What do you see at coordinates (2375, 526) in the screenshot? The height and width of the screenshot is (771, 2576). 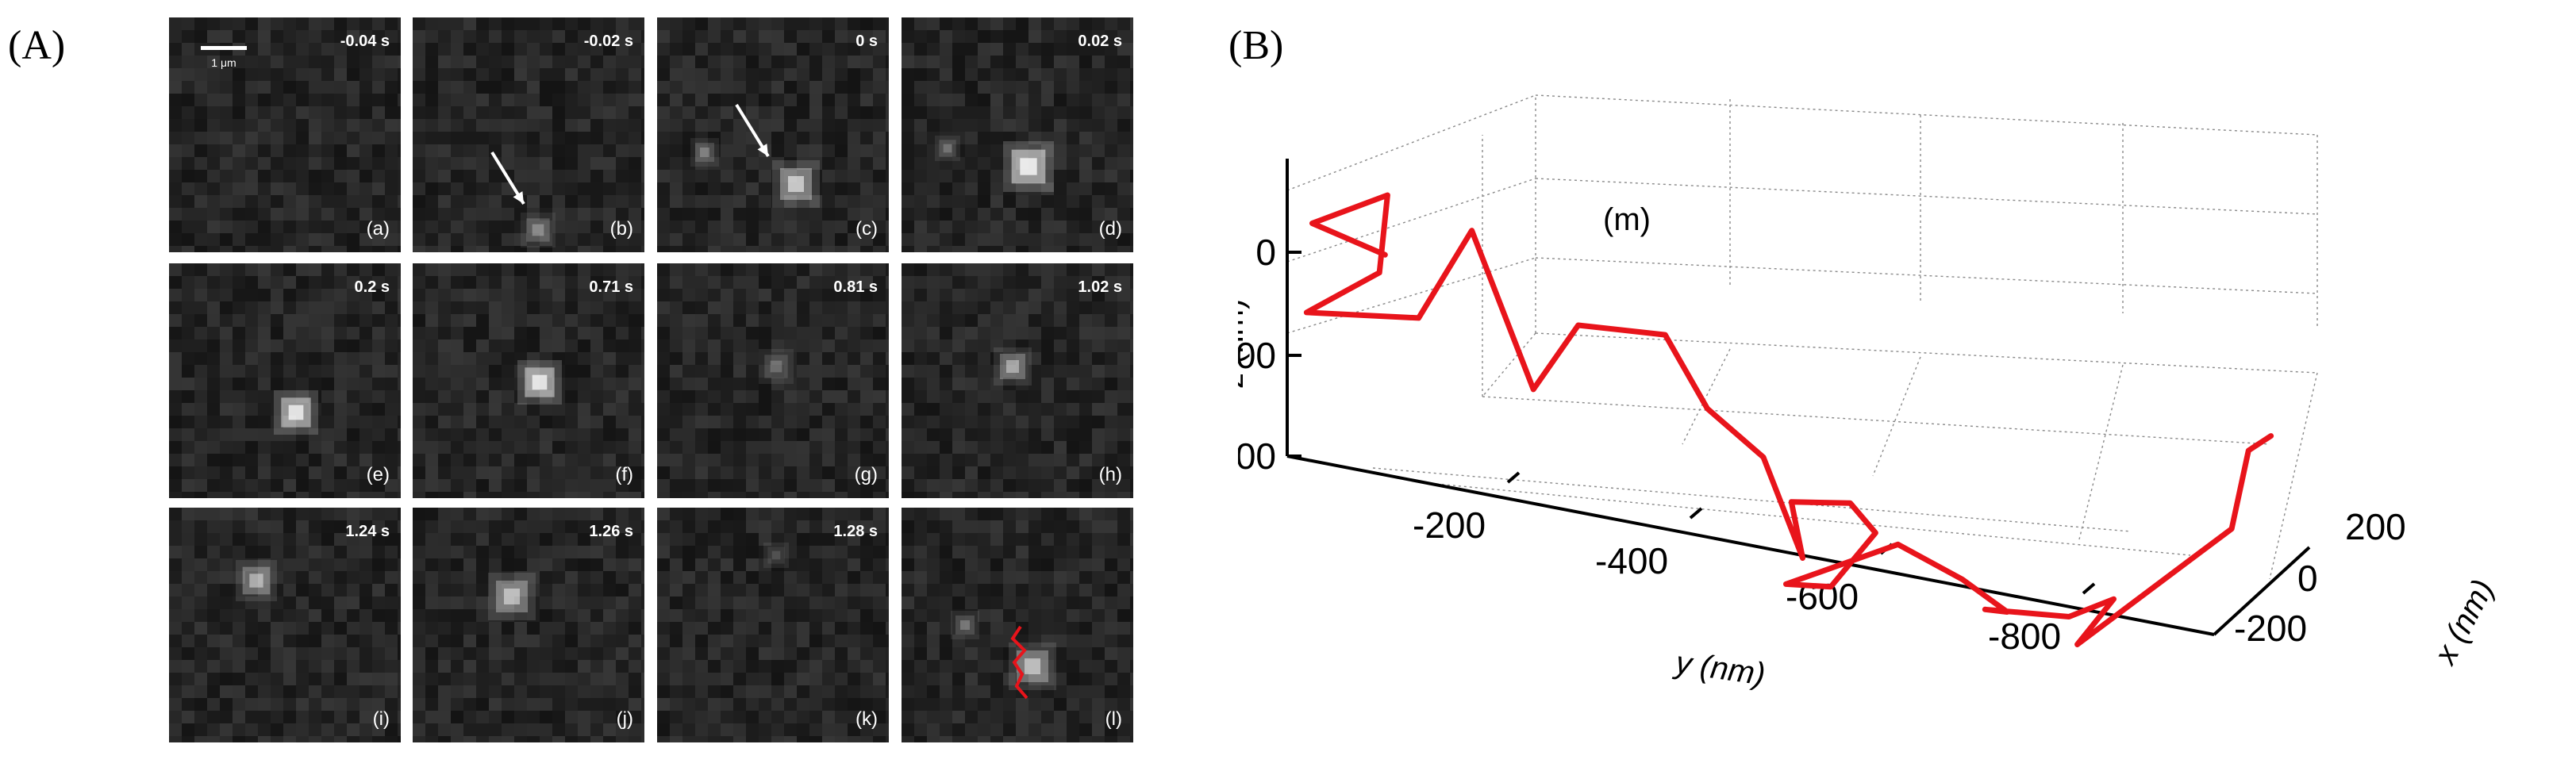 I see `x-tick-label: 200` at bounding box center [2375, 526].